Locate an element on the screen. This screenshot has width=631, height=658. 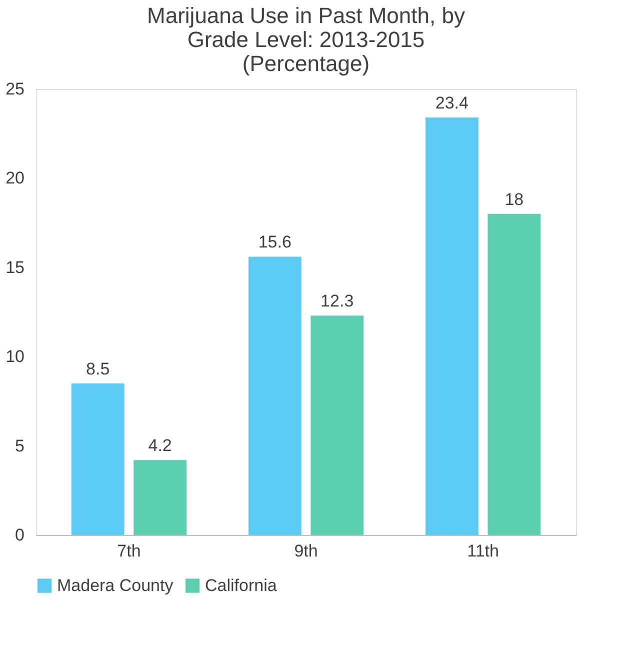
y-tick-label: 0 is located at coordinates (19, 535).